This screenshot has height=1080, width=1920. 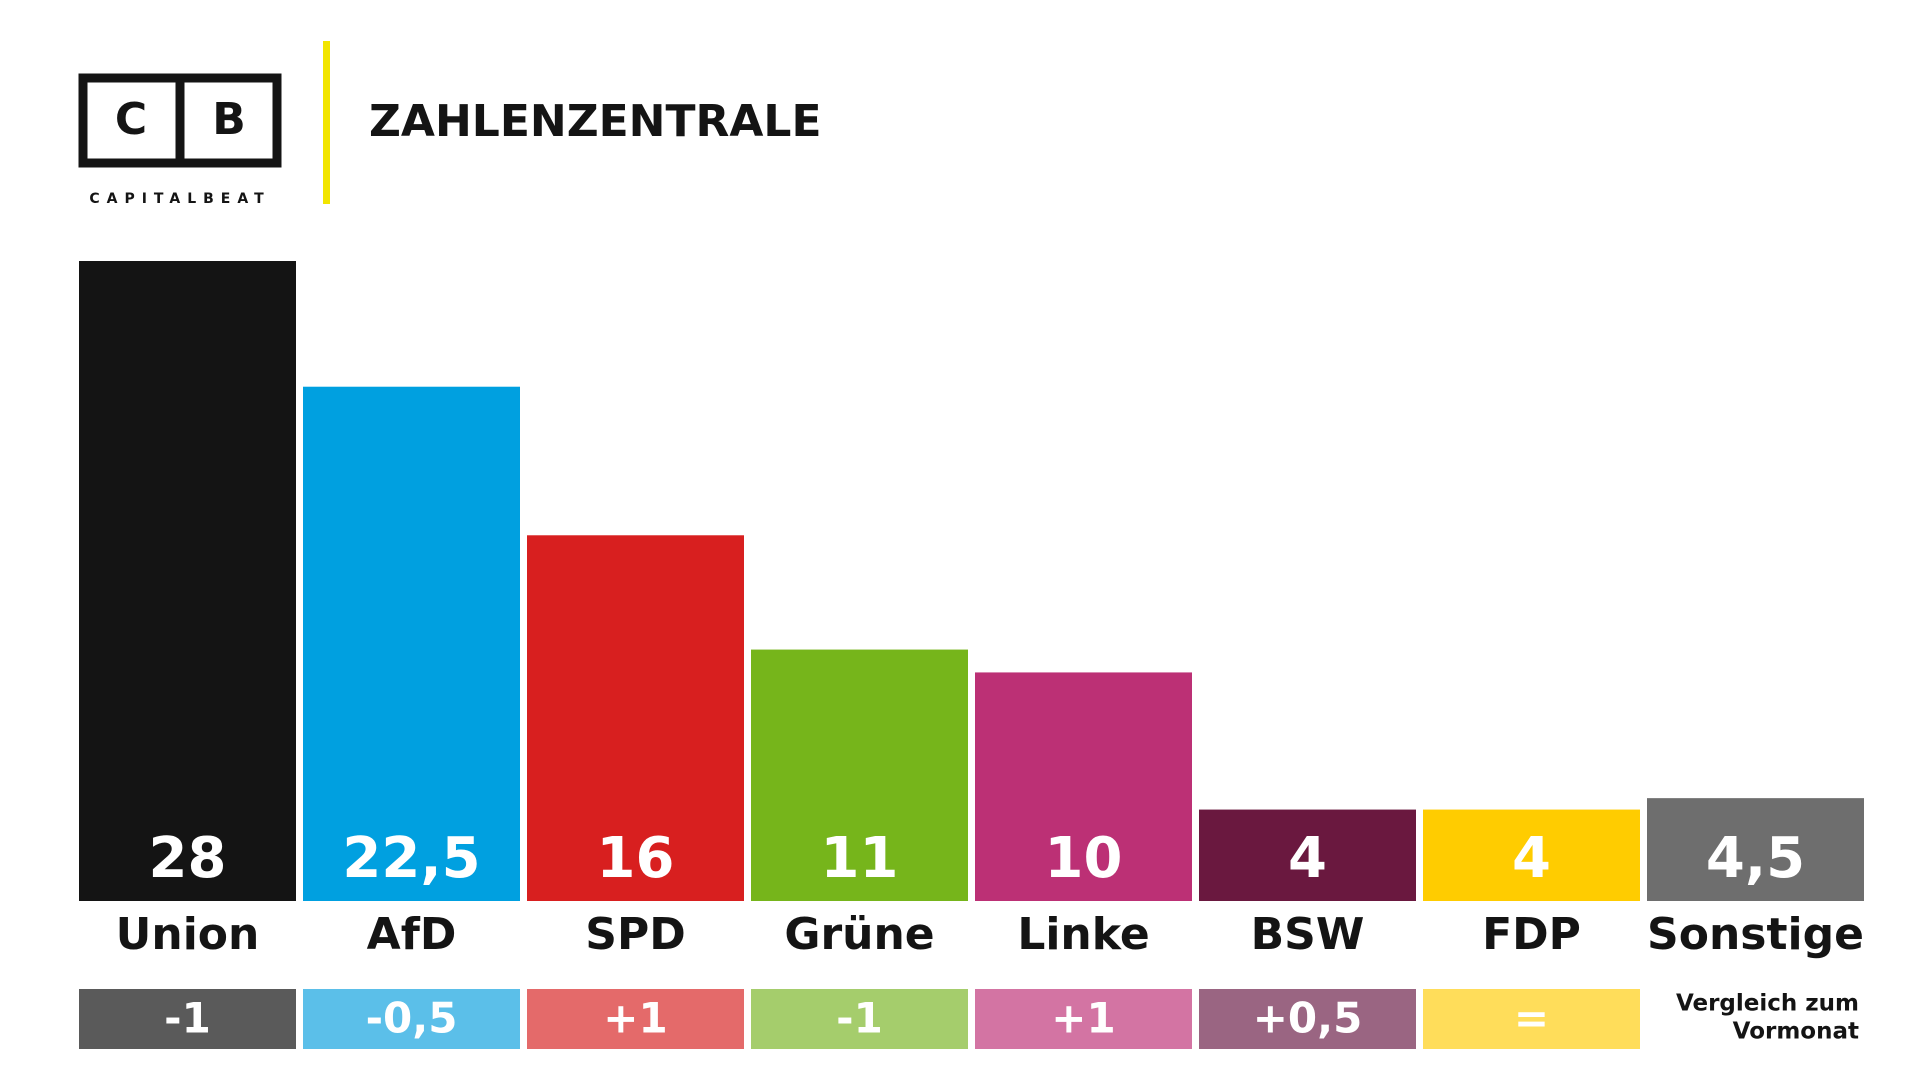 What do you see at coordinates (188, 934) in the screenshot?
I see `category-label: Union` at bounding box center [188, 934].